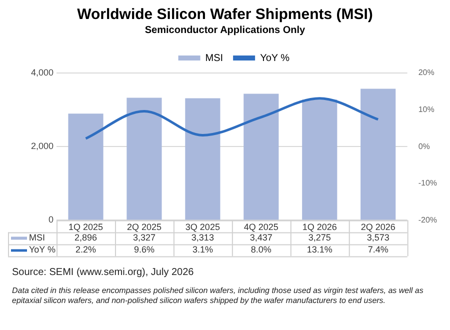  I want to click on y-tick-label: 4,000, so click(42, 72).